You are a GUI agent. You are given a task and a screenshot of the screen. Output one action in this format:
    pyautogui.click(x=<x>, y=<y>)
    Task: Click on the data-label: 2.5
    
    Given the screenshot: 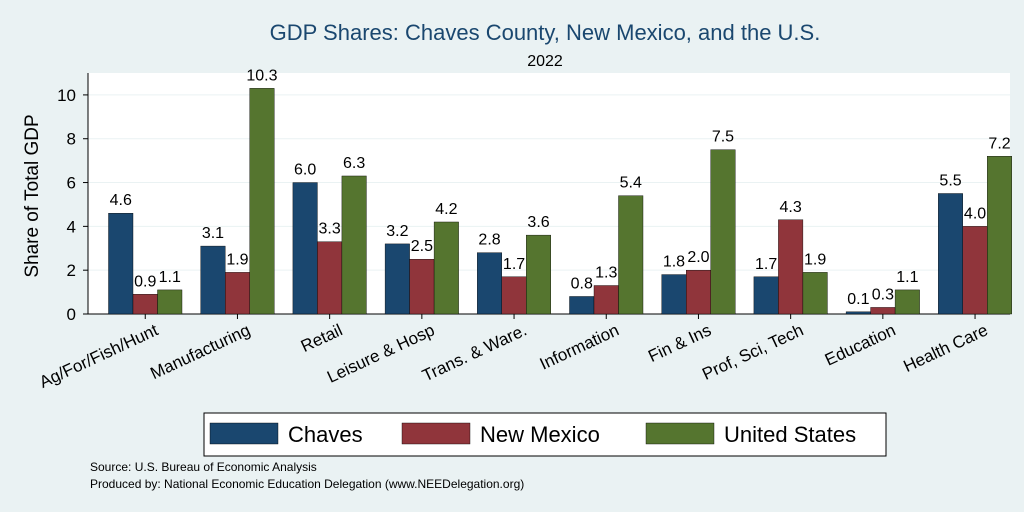 What is the action you would take?
    pyautogui.click(x=422, y=246)
    